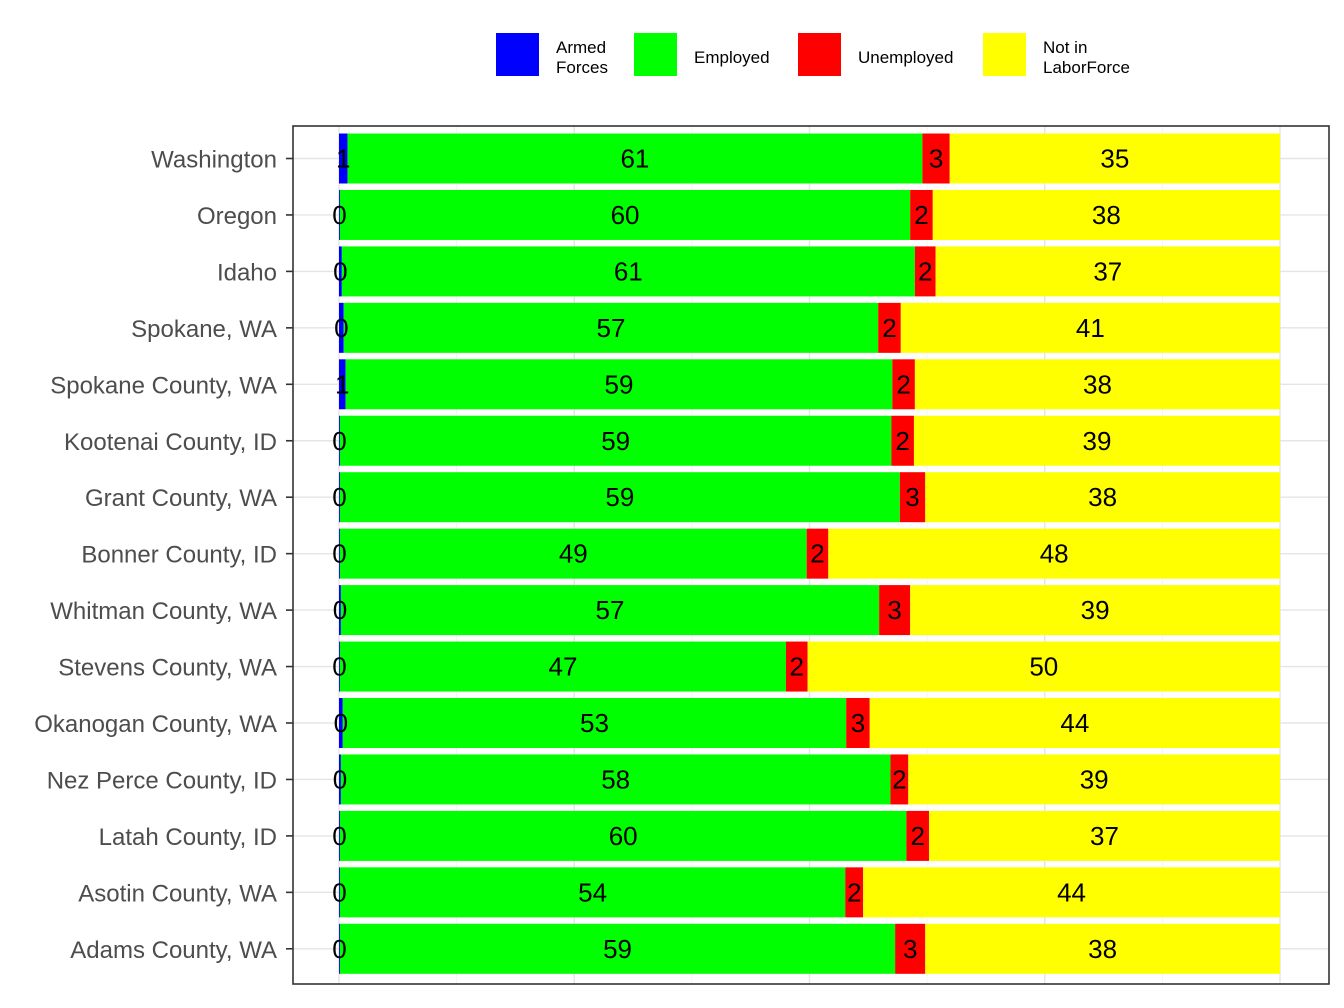 This screenshot has width=1344, height=1008. What do you see at coordinates (615, 779) in the screenshot?
I see `bar-value-label: 58` at bounding box center [615, 779].